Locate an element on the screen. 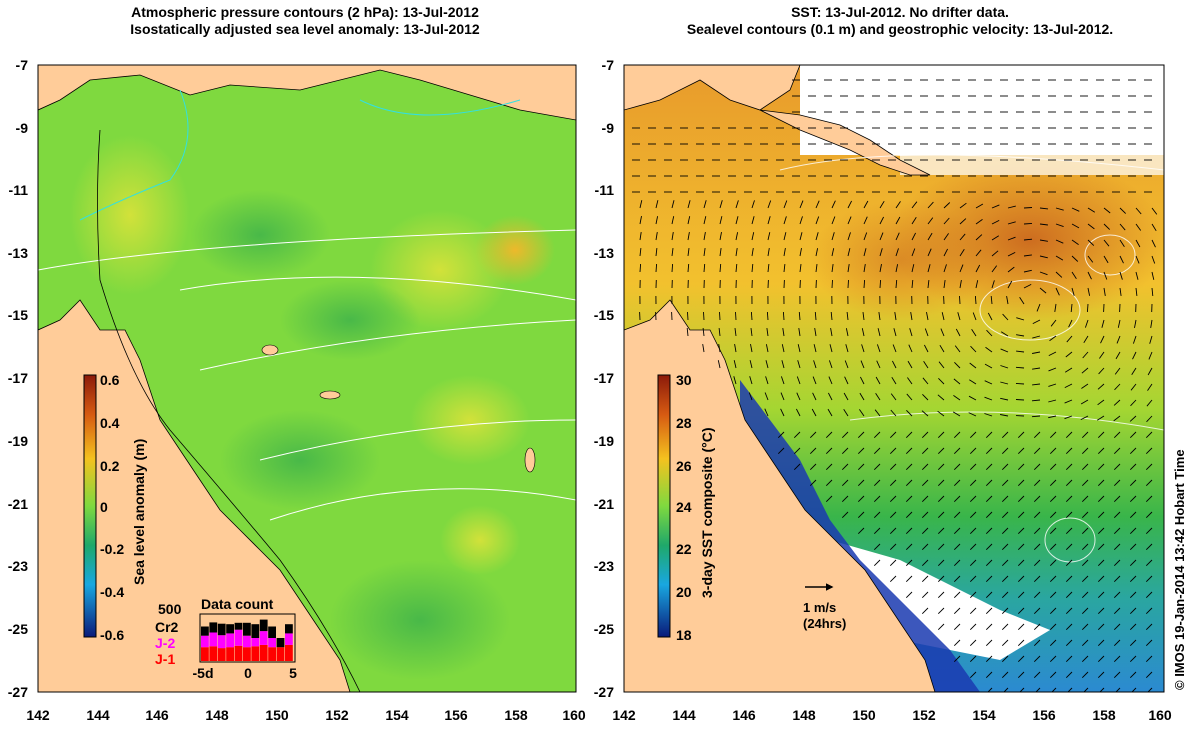  credit-text: © IMOS 19-Jan-2014 13:42 Hobart Time is located at coordinates (1179, 569).